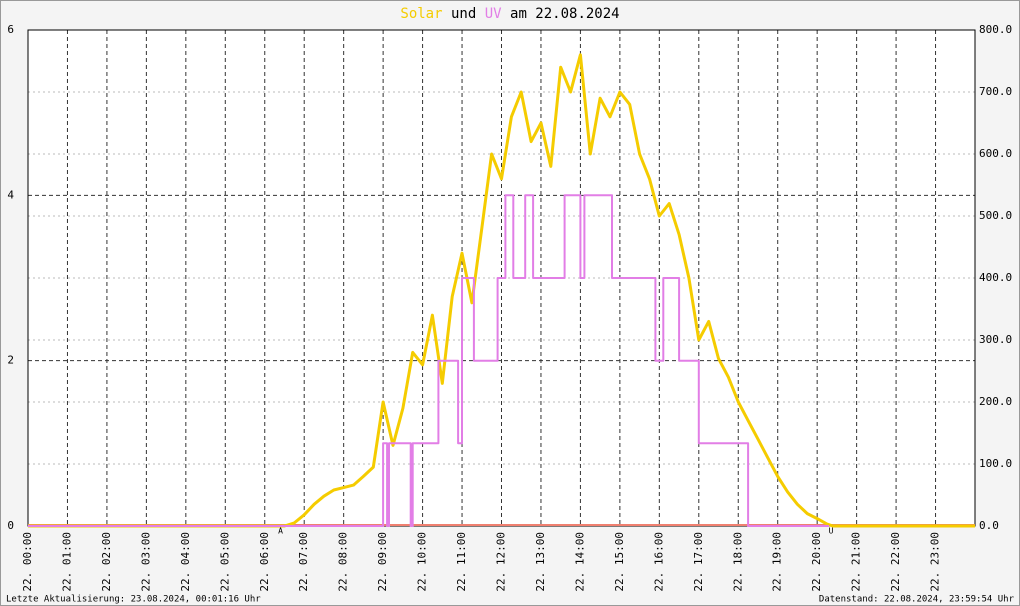 This screenshot has width=1020, height=606. What do you see at coordinates (422, 562) in the screenshot?
I see `x-tick-label: 22. 10:00` at bounding box center [422, 562].